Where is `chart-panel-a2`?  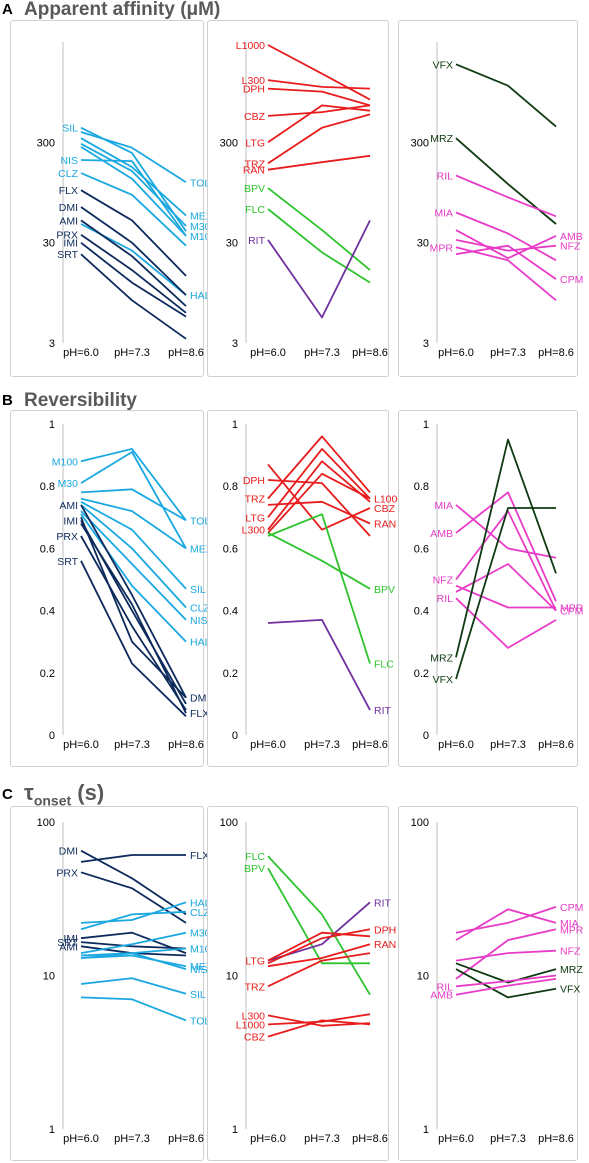
chart-panel-a2 is located at coordinates (298, 198).